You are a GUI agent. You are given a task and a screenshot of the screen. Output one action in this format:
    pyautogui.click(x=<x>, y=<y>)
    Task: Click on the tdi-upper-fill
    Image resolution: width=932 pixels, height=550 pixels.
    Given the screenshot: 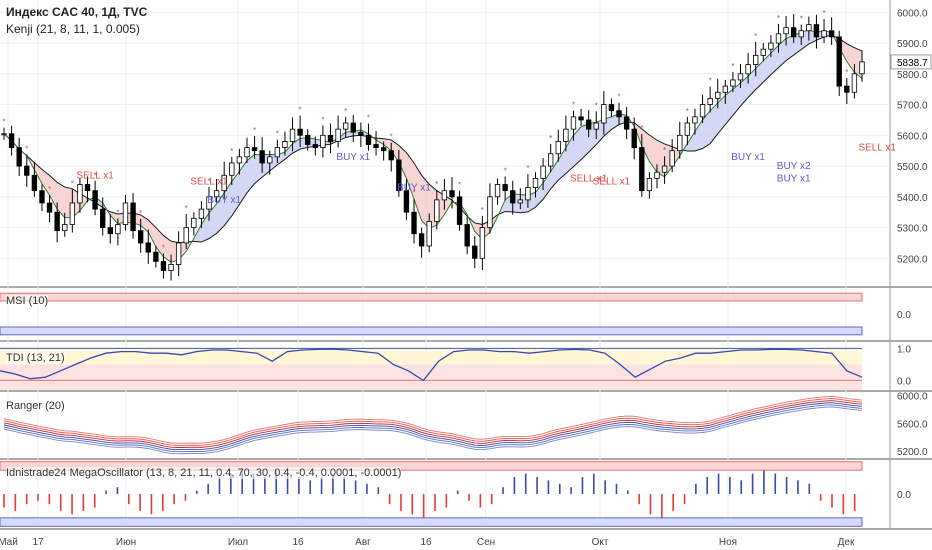 What is the action you would take?
    pyautogui.click(x=431, y=356)
    